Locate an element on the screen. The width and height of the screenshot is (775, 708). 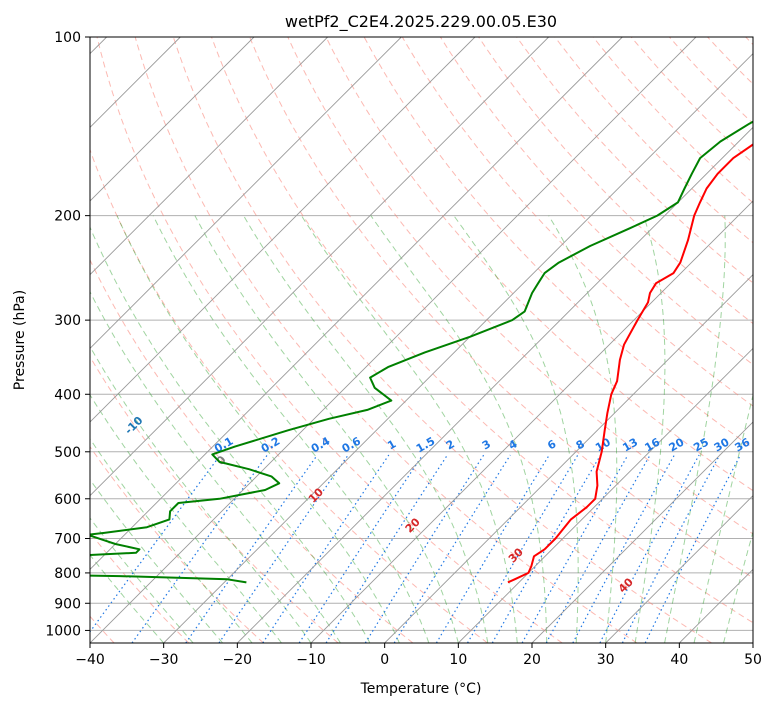
y-tick-label: 100 is located at coordinates (67, 38).